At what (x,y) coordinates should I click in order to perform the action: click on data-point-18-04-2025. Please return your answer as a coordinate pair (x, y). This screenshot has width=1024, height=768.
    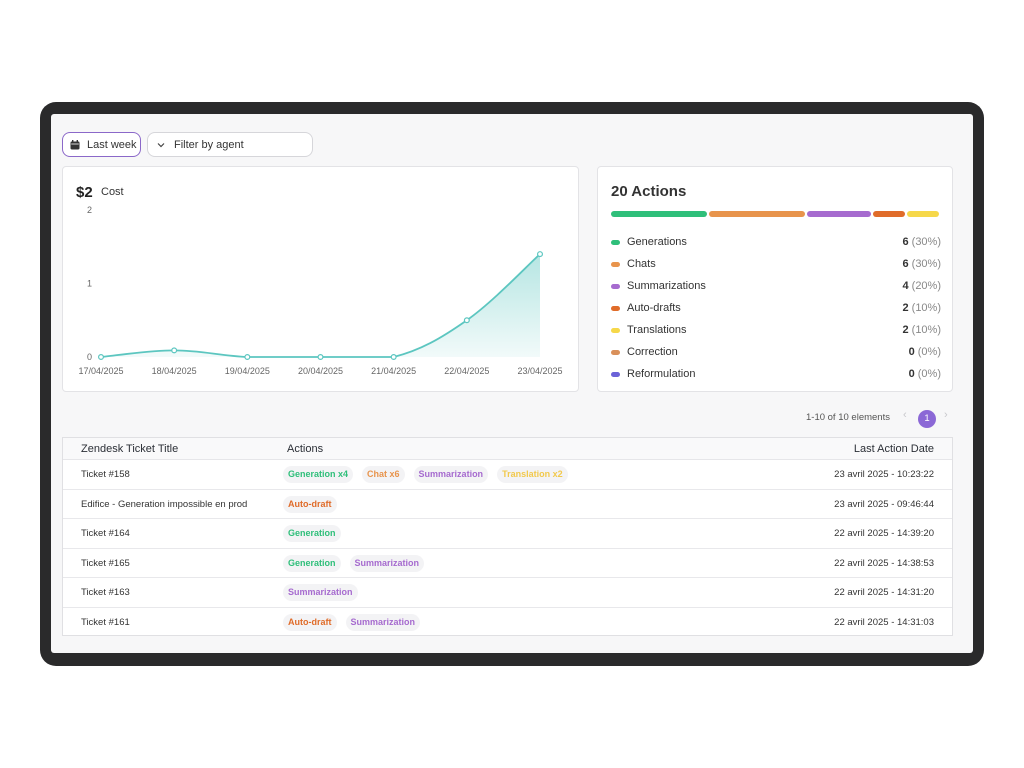
    Looking at the image, I should click on (174, 350).